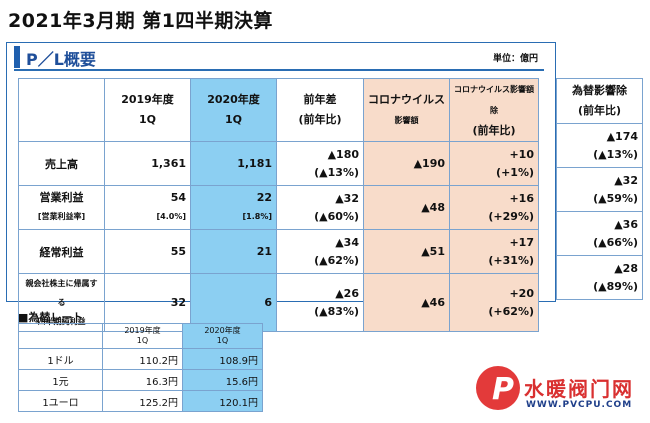 Image resolution: width=650 pixels, height=423 pixels. What do you see at coordinates (140, 21) in the screenshot?
I see `page-title: 2021年3月期 第1四半期決算` at bounding box center [140, 21].